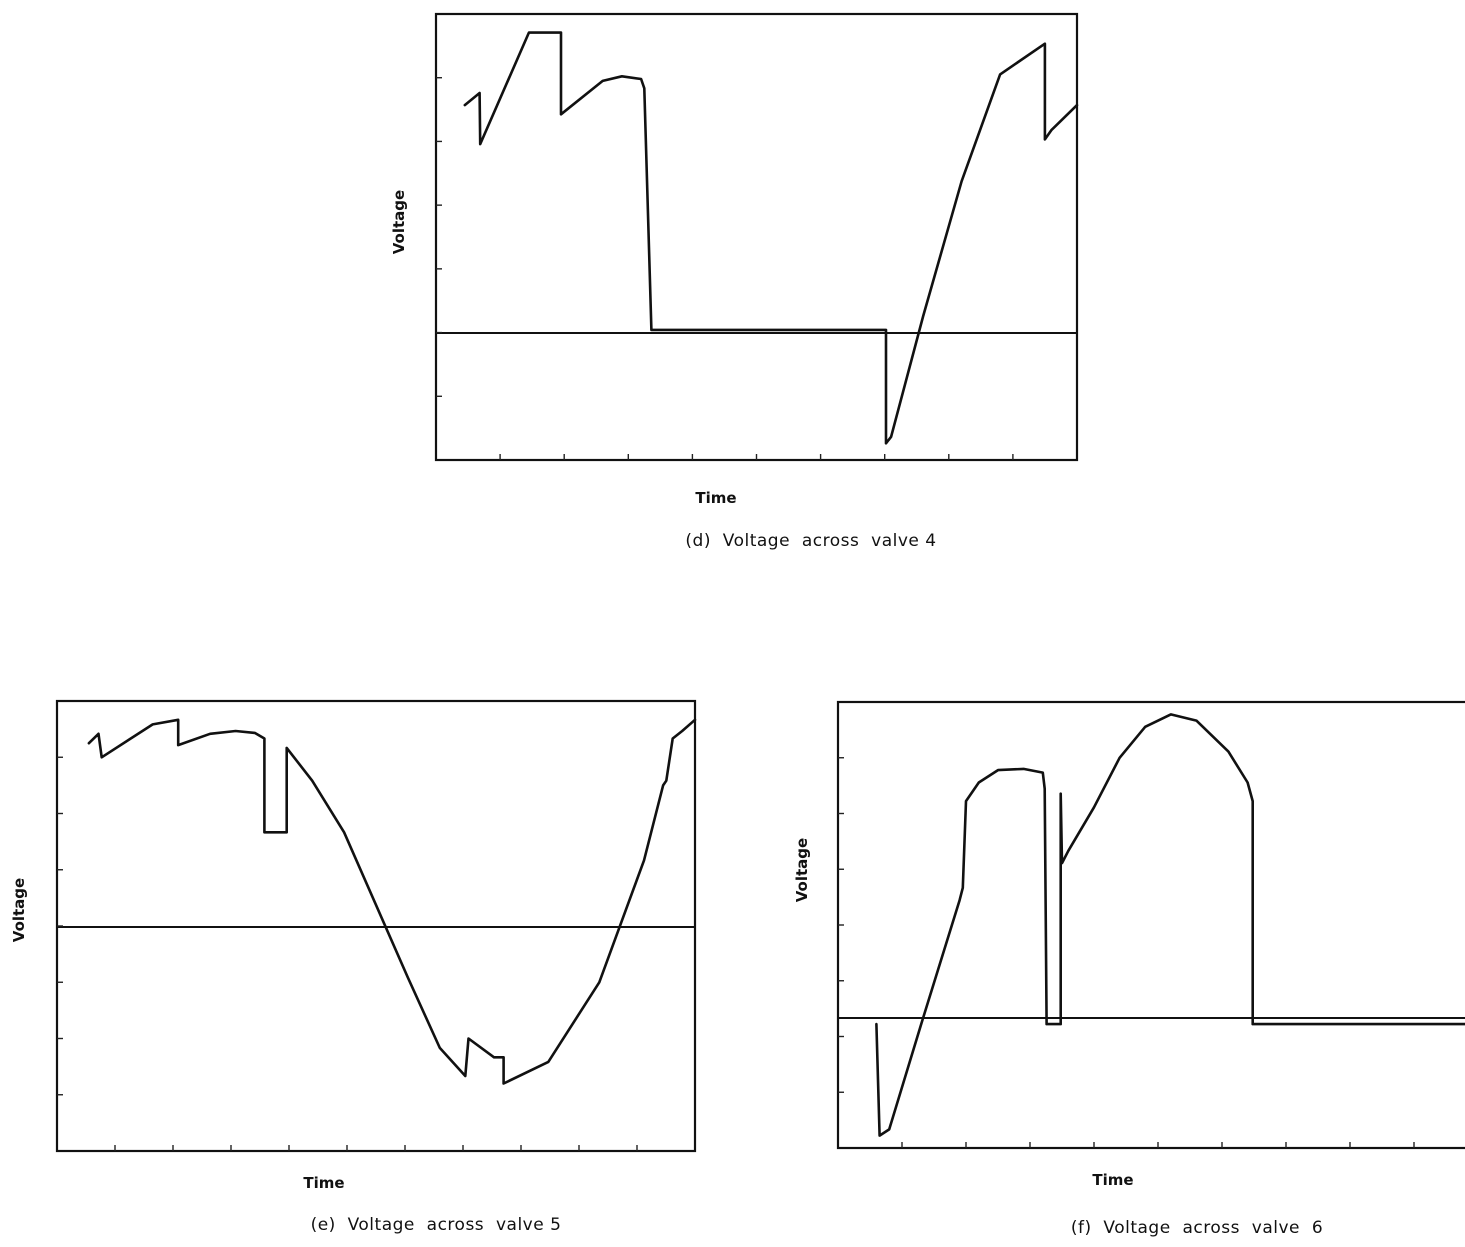 This screenshot has width=1465, height=1247. I want to click on ticks-e, so click(347, 953).